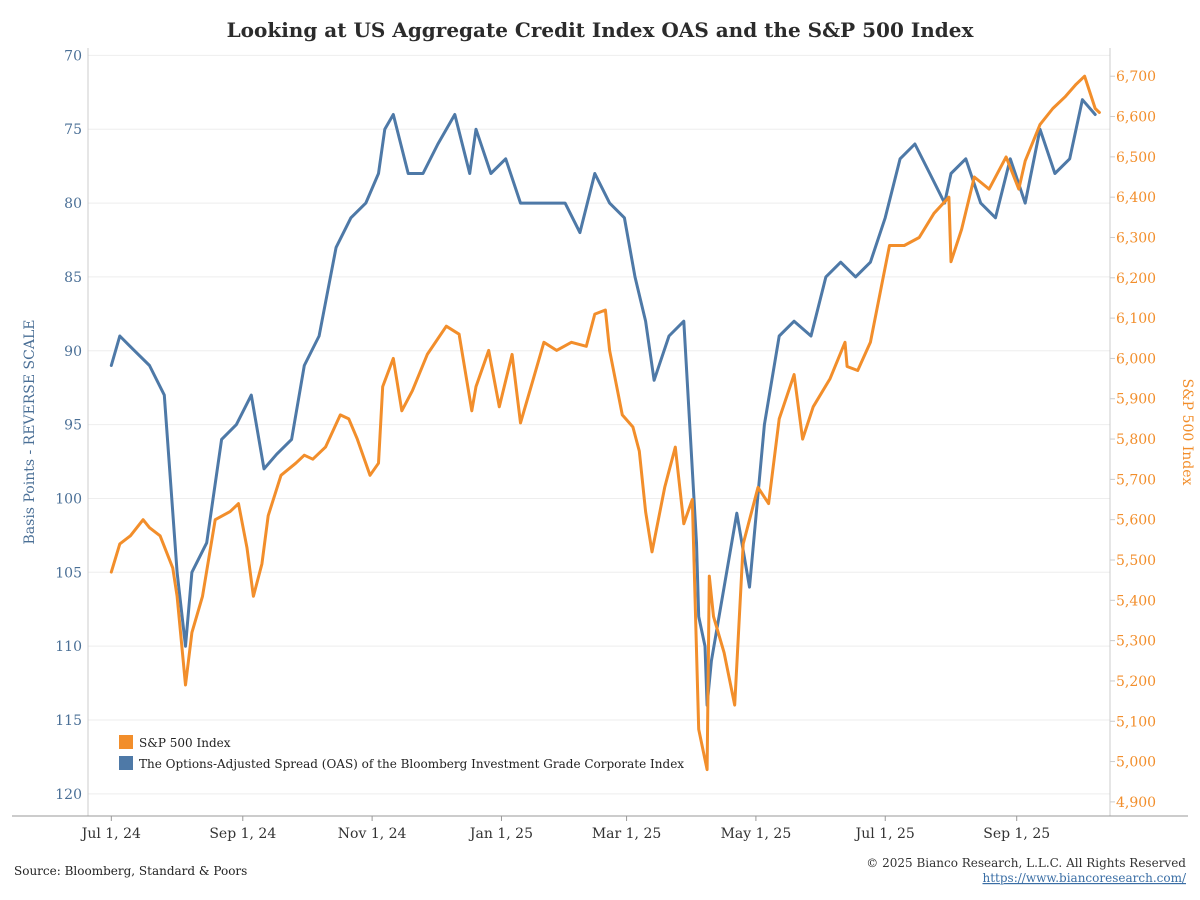  What do you see at coordinates (73, 278) in the screenshot?
I see `left-tick-label: 85` at bounding box center [73, 278].